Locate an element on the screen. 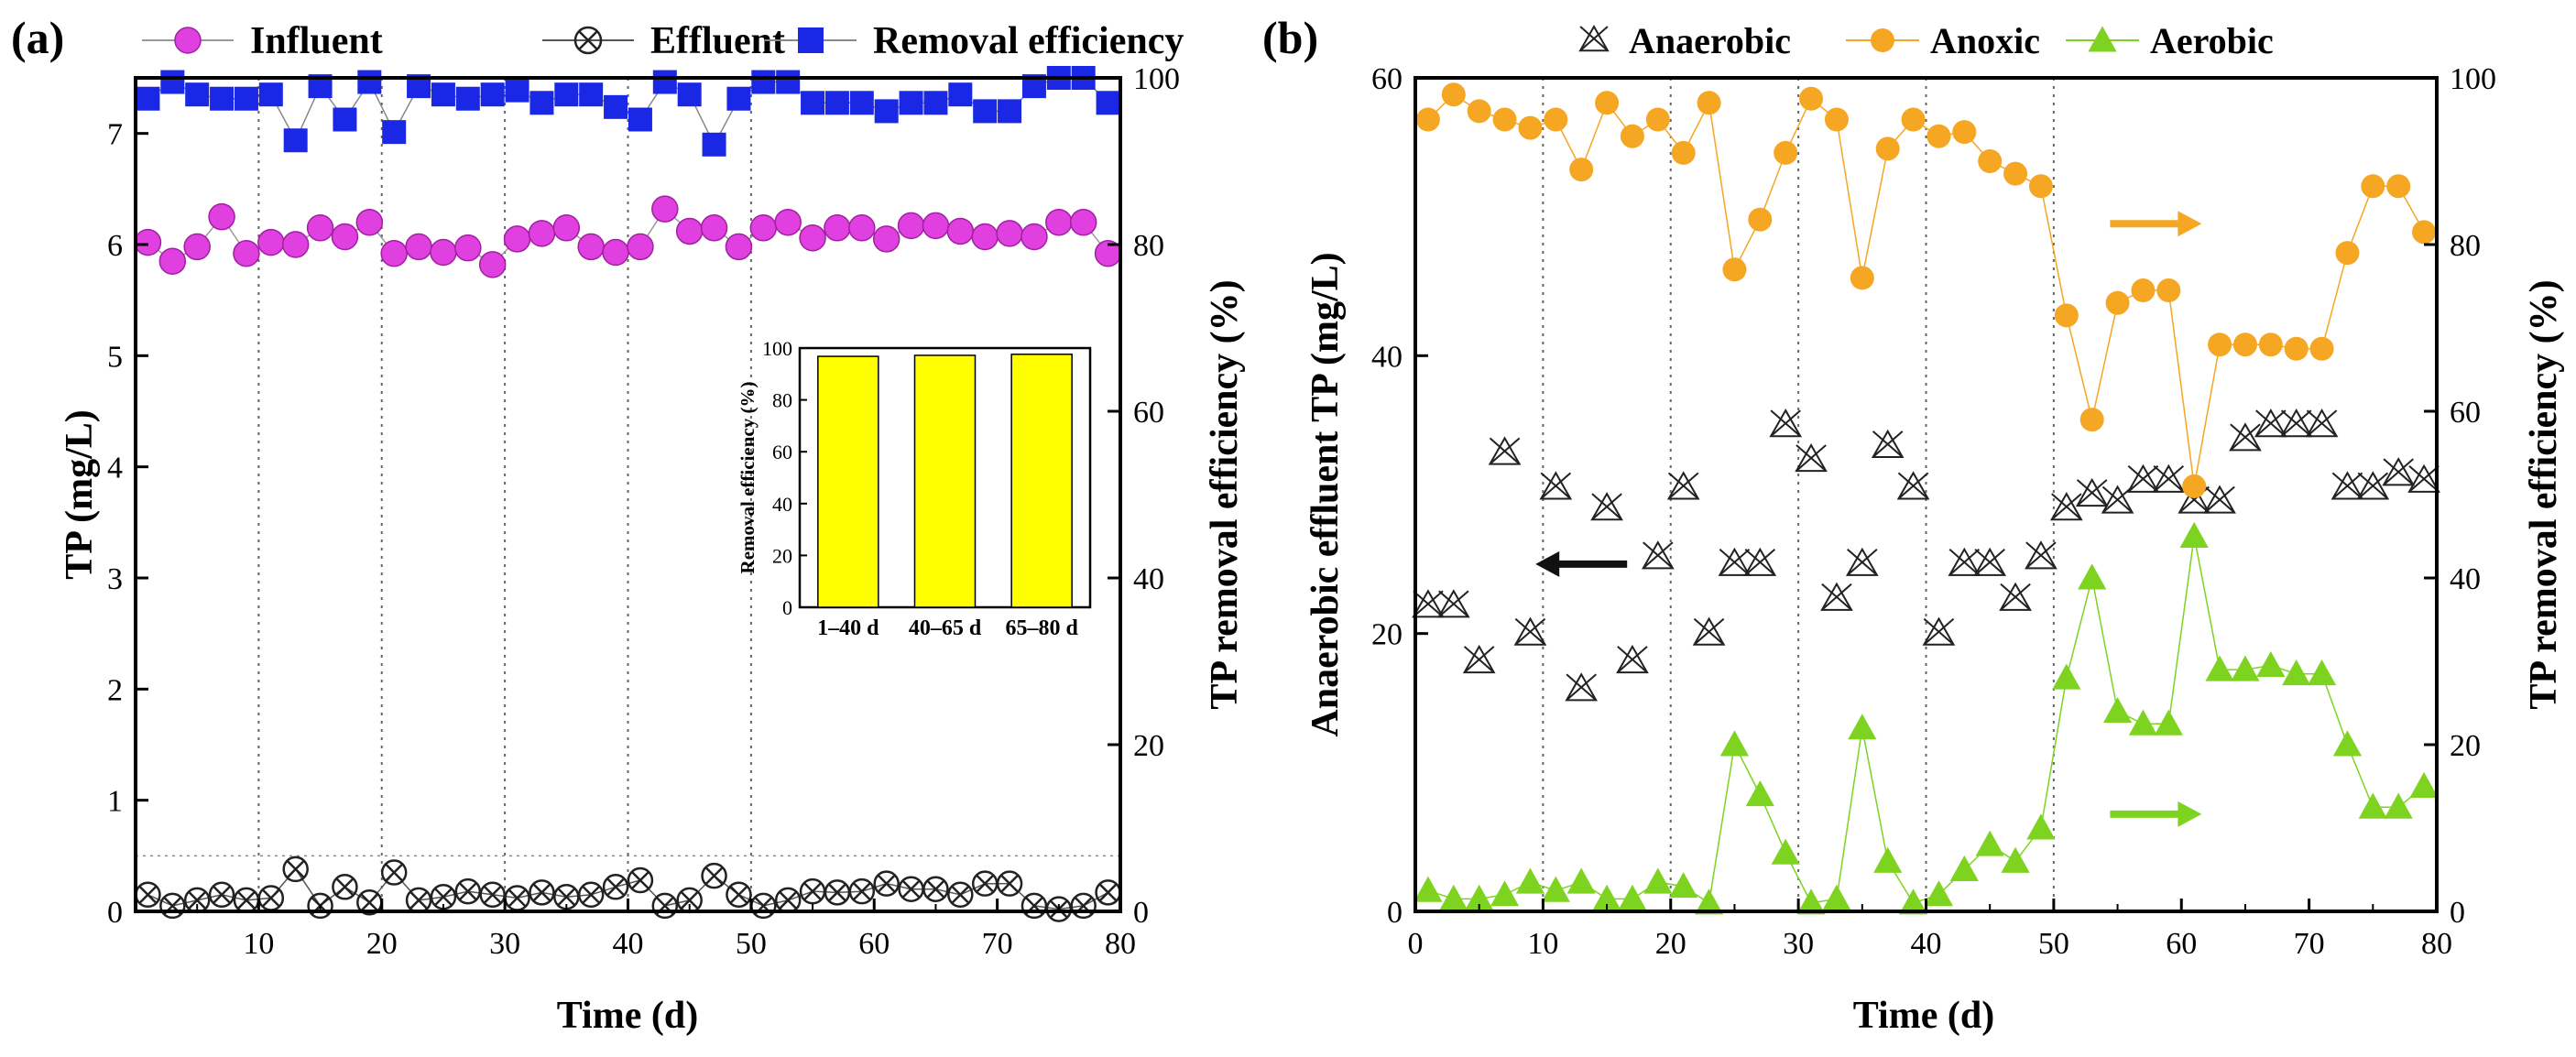 Image resolution: width=2576 pixels, height=1057 pixels. inset-y-tick-label: 100 is located at coordinates (777, 349).